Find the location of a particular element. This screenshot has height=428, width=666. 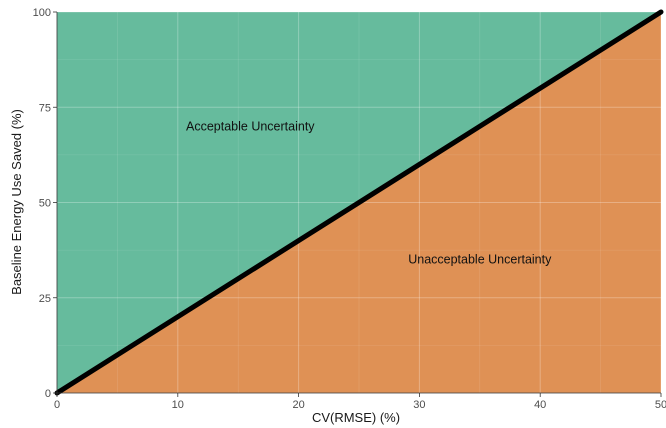

x-axis-title: CV(RMSE) (%) is located at coordinates (356, 417).